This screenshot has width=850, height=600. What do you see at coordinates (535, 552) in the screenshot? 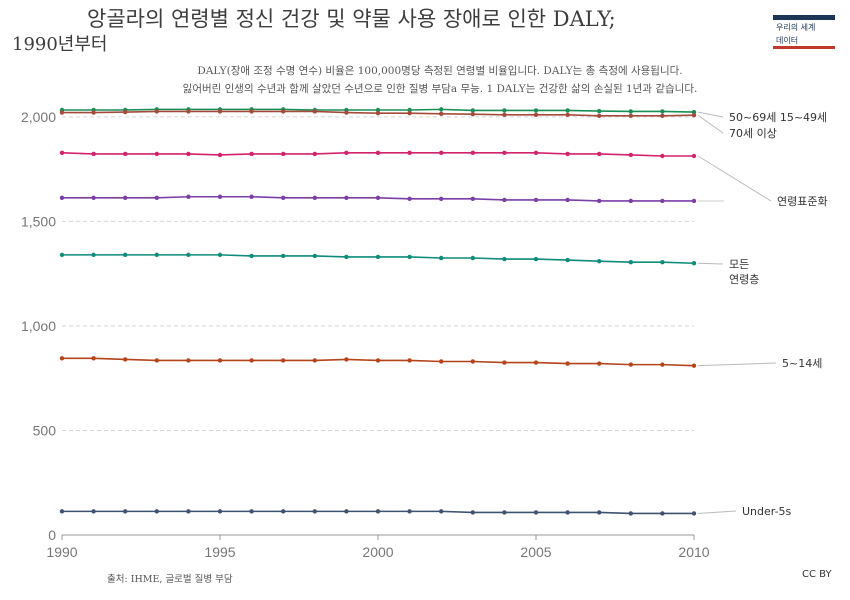
I see `x-tick-label: 2005` at bounding box center [535, 552].